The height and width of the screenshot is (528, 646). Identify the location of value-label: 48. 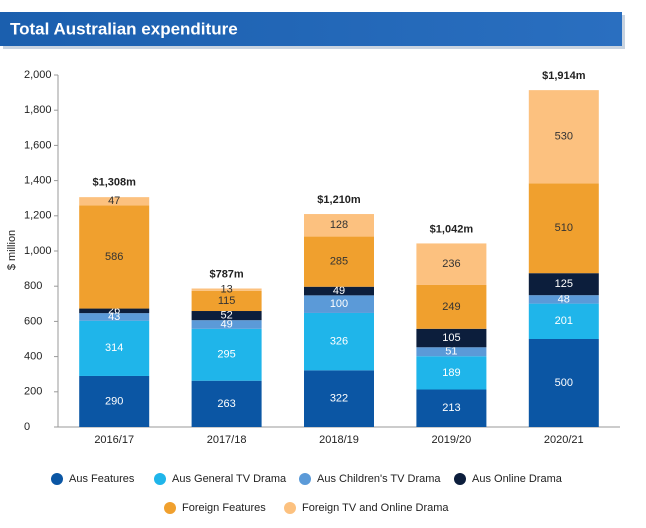
(564, 299).